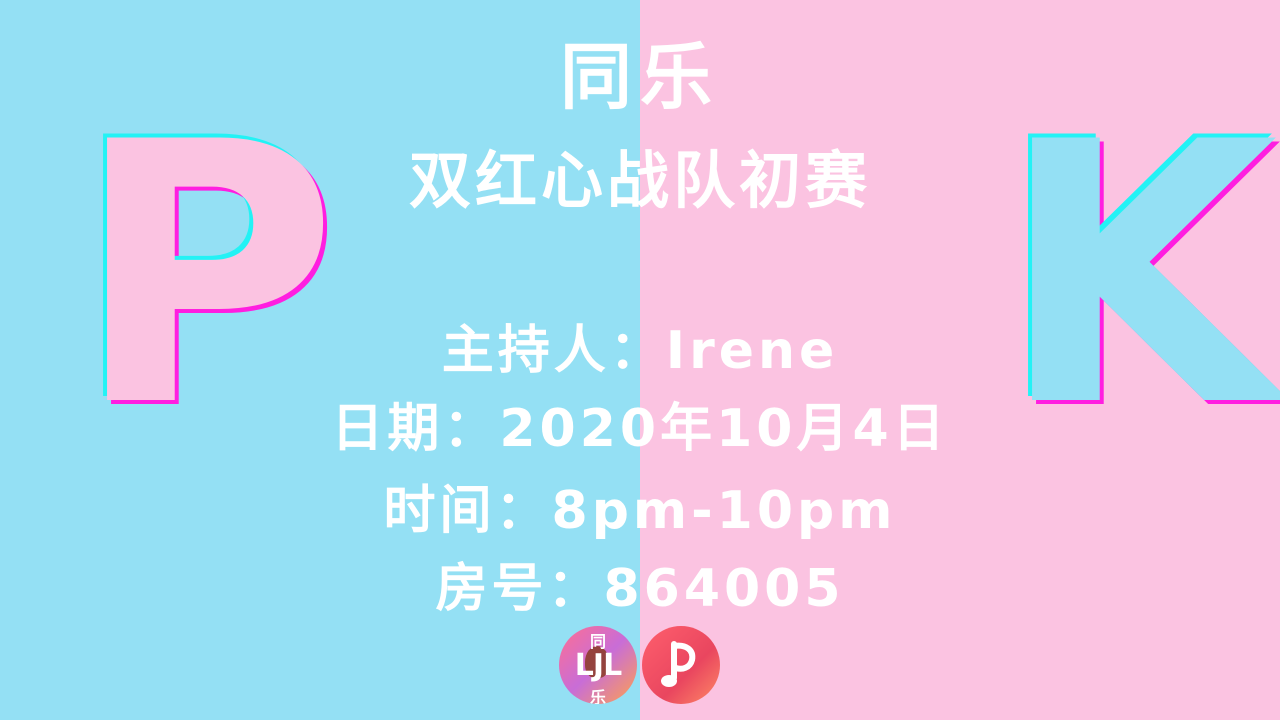 This screenshot has width=1280, height=720. I want to click on event-title: 同乐, so click(639, 77).